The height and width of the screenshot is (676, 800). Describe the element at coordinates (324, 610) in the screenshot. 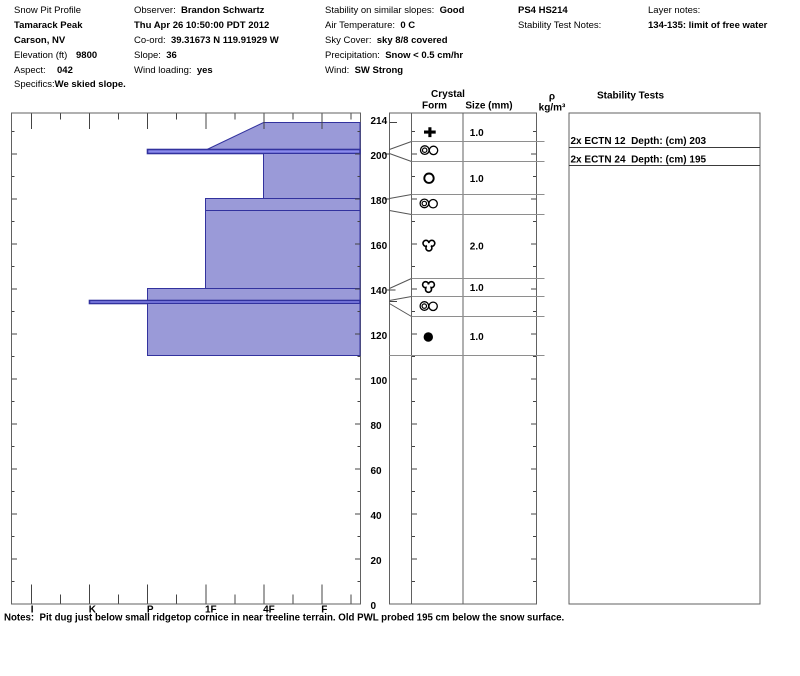

I see `svg-text: F` at that location.